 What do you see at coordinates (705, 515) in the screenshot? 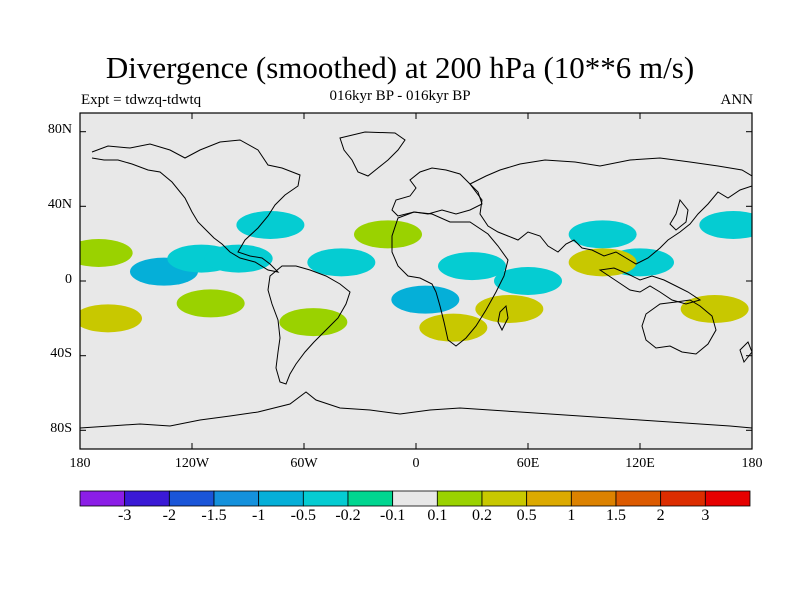
I see `colorbar-label-13: 3` at bounding box center [705, 515].